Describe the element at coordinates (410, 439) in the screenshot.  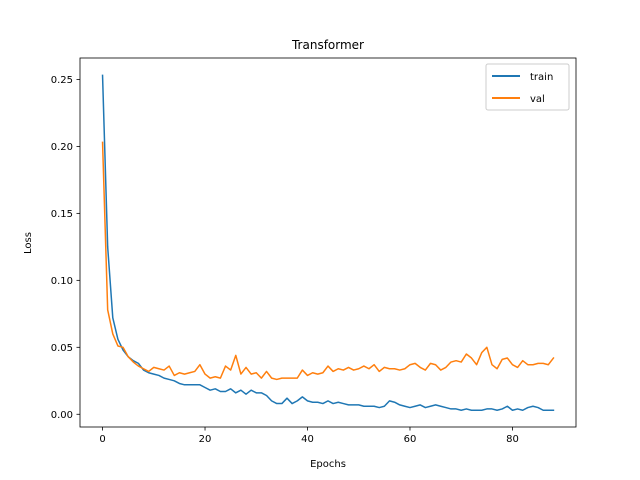
I see `x-tick-label: 60` at that location.